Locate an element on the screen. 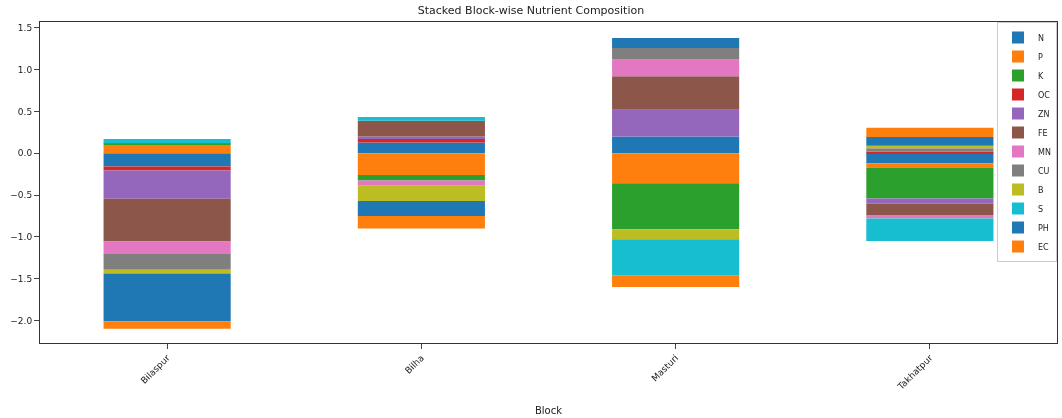 The width and height of the screenshot is (1062, 418). legend-label: EC is located at coordinates (1044, 247).